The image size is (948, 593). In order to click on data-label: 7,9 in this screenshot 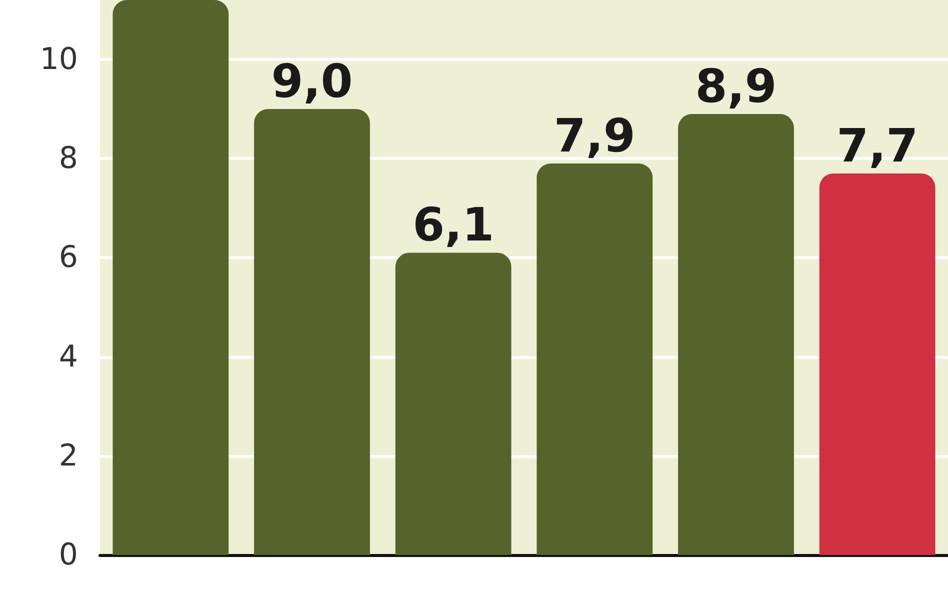, I will do `click(595, 135)`.